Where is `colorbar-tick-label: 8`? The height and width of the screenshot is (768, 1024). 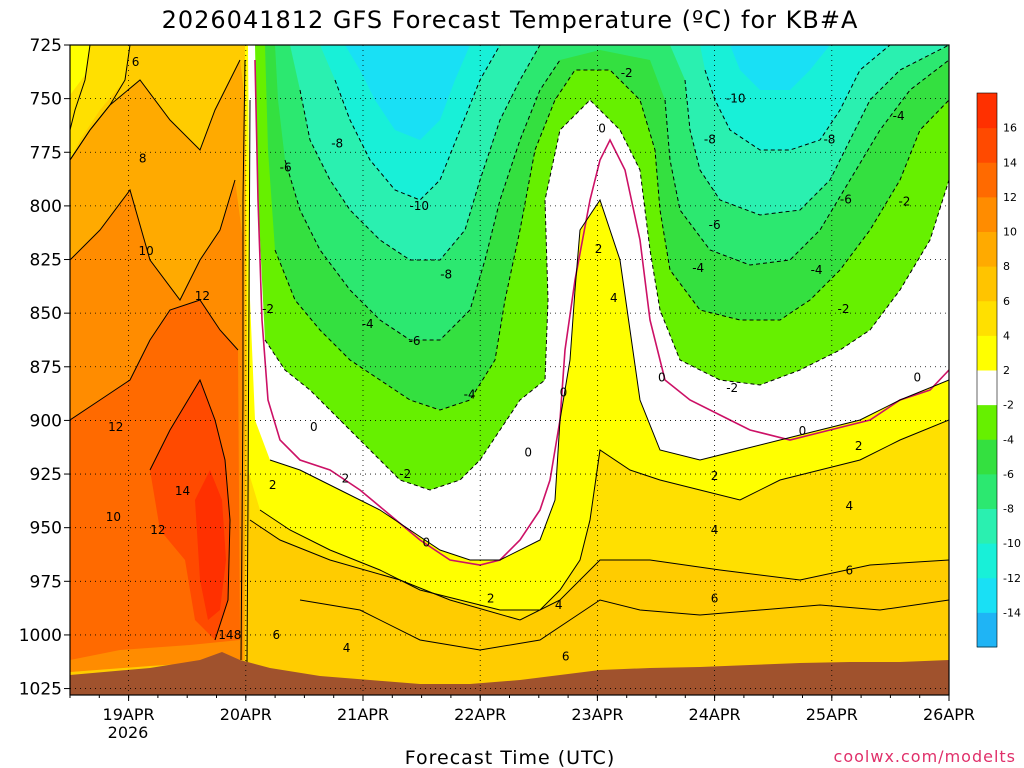 colorbar-tick-label: 8 is located at coordinates (1006, 266).